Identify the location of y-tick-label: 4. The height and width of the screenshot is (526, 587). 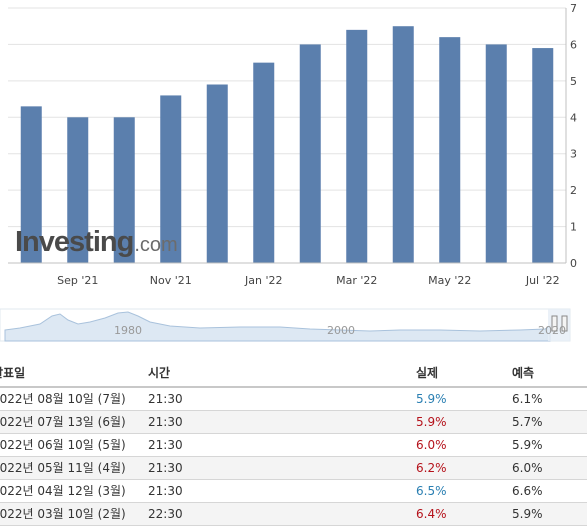
(573, 117).